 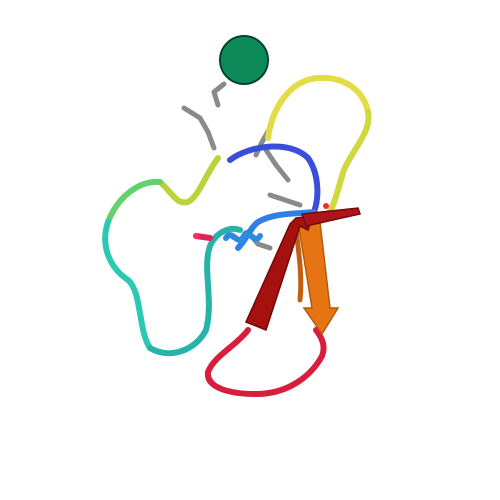 I want to click on ligand-sphere, so click(x=244, y=60).